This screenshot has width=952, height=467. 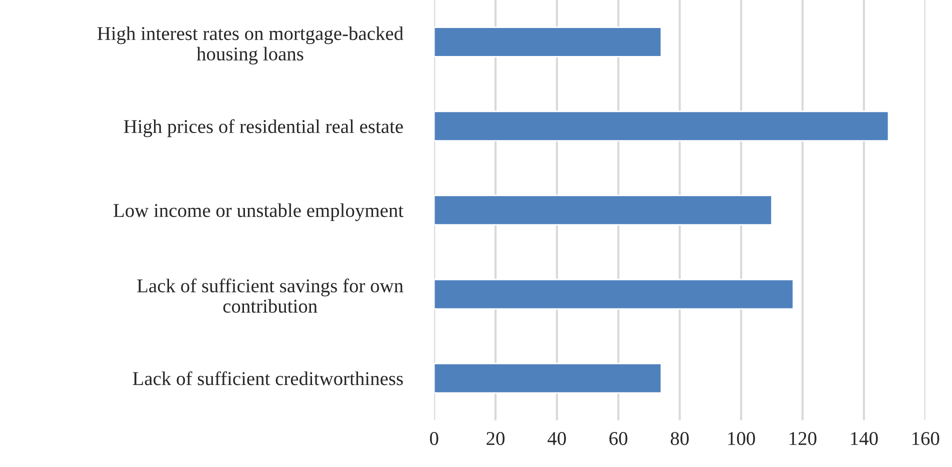 What do you see at coordinates (741, 439) in the screenshot?
I see `x-tick-label: 100` at bounding box center [741, 439].